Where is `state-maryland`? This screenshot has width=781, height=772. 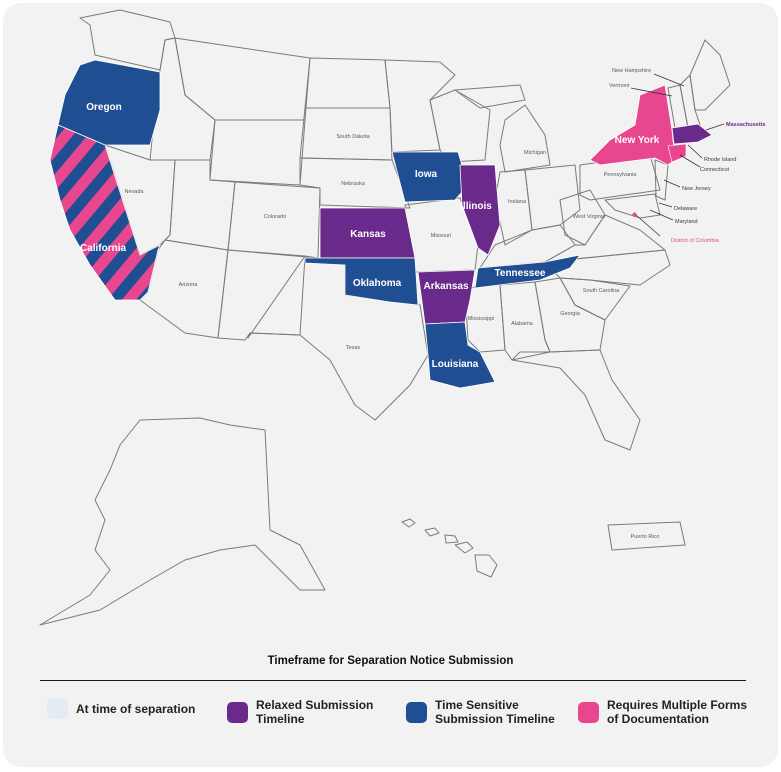
state-maryland is located at coordinates (632, 206).